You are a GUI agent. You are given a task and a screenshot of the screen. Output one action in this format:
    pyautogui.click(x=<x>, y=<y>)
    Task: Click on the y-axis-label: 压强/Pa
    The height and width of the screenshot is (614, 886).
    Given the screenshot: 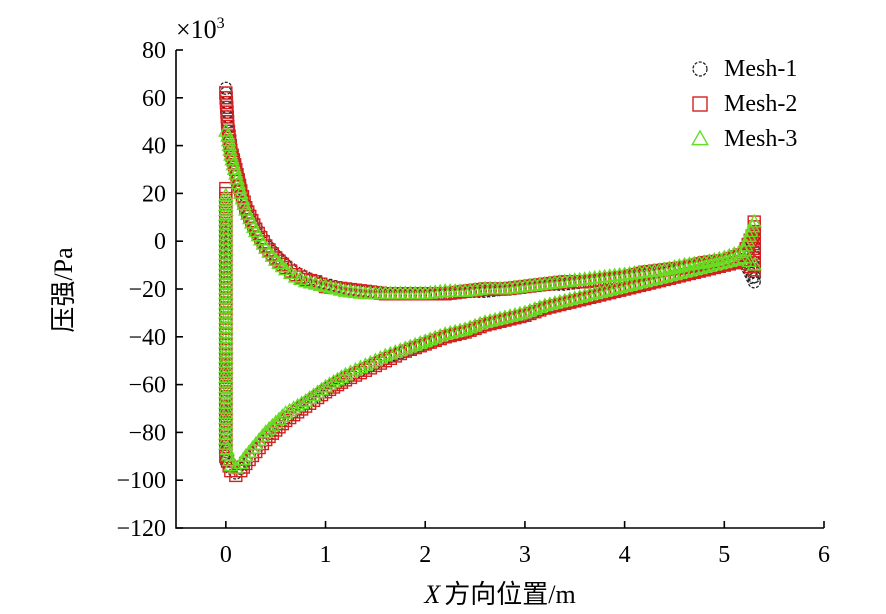 What is the action you would take?
    pyautogui.click(x=63, y=290)
    